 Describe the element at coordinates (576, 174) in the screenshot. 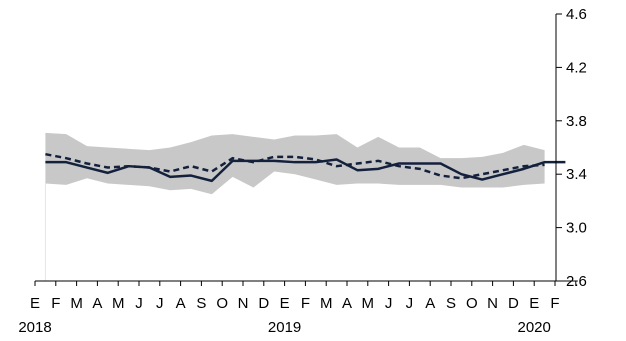

I see `y-tick-label: 3.4` at that location.